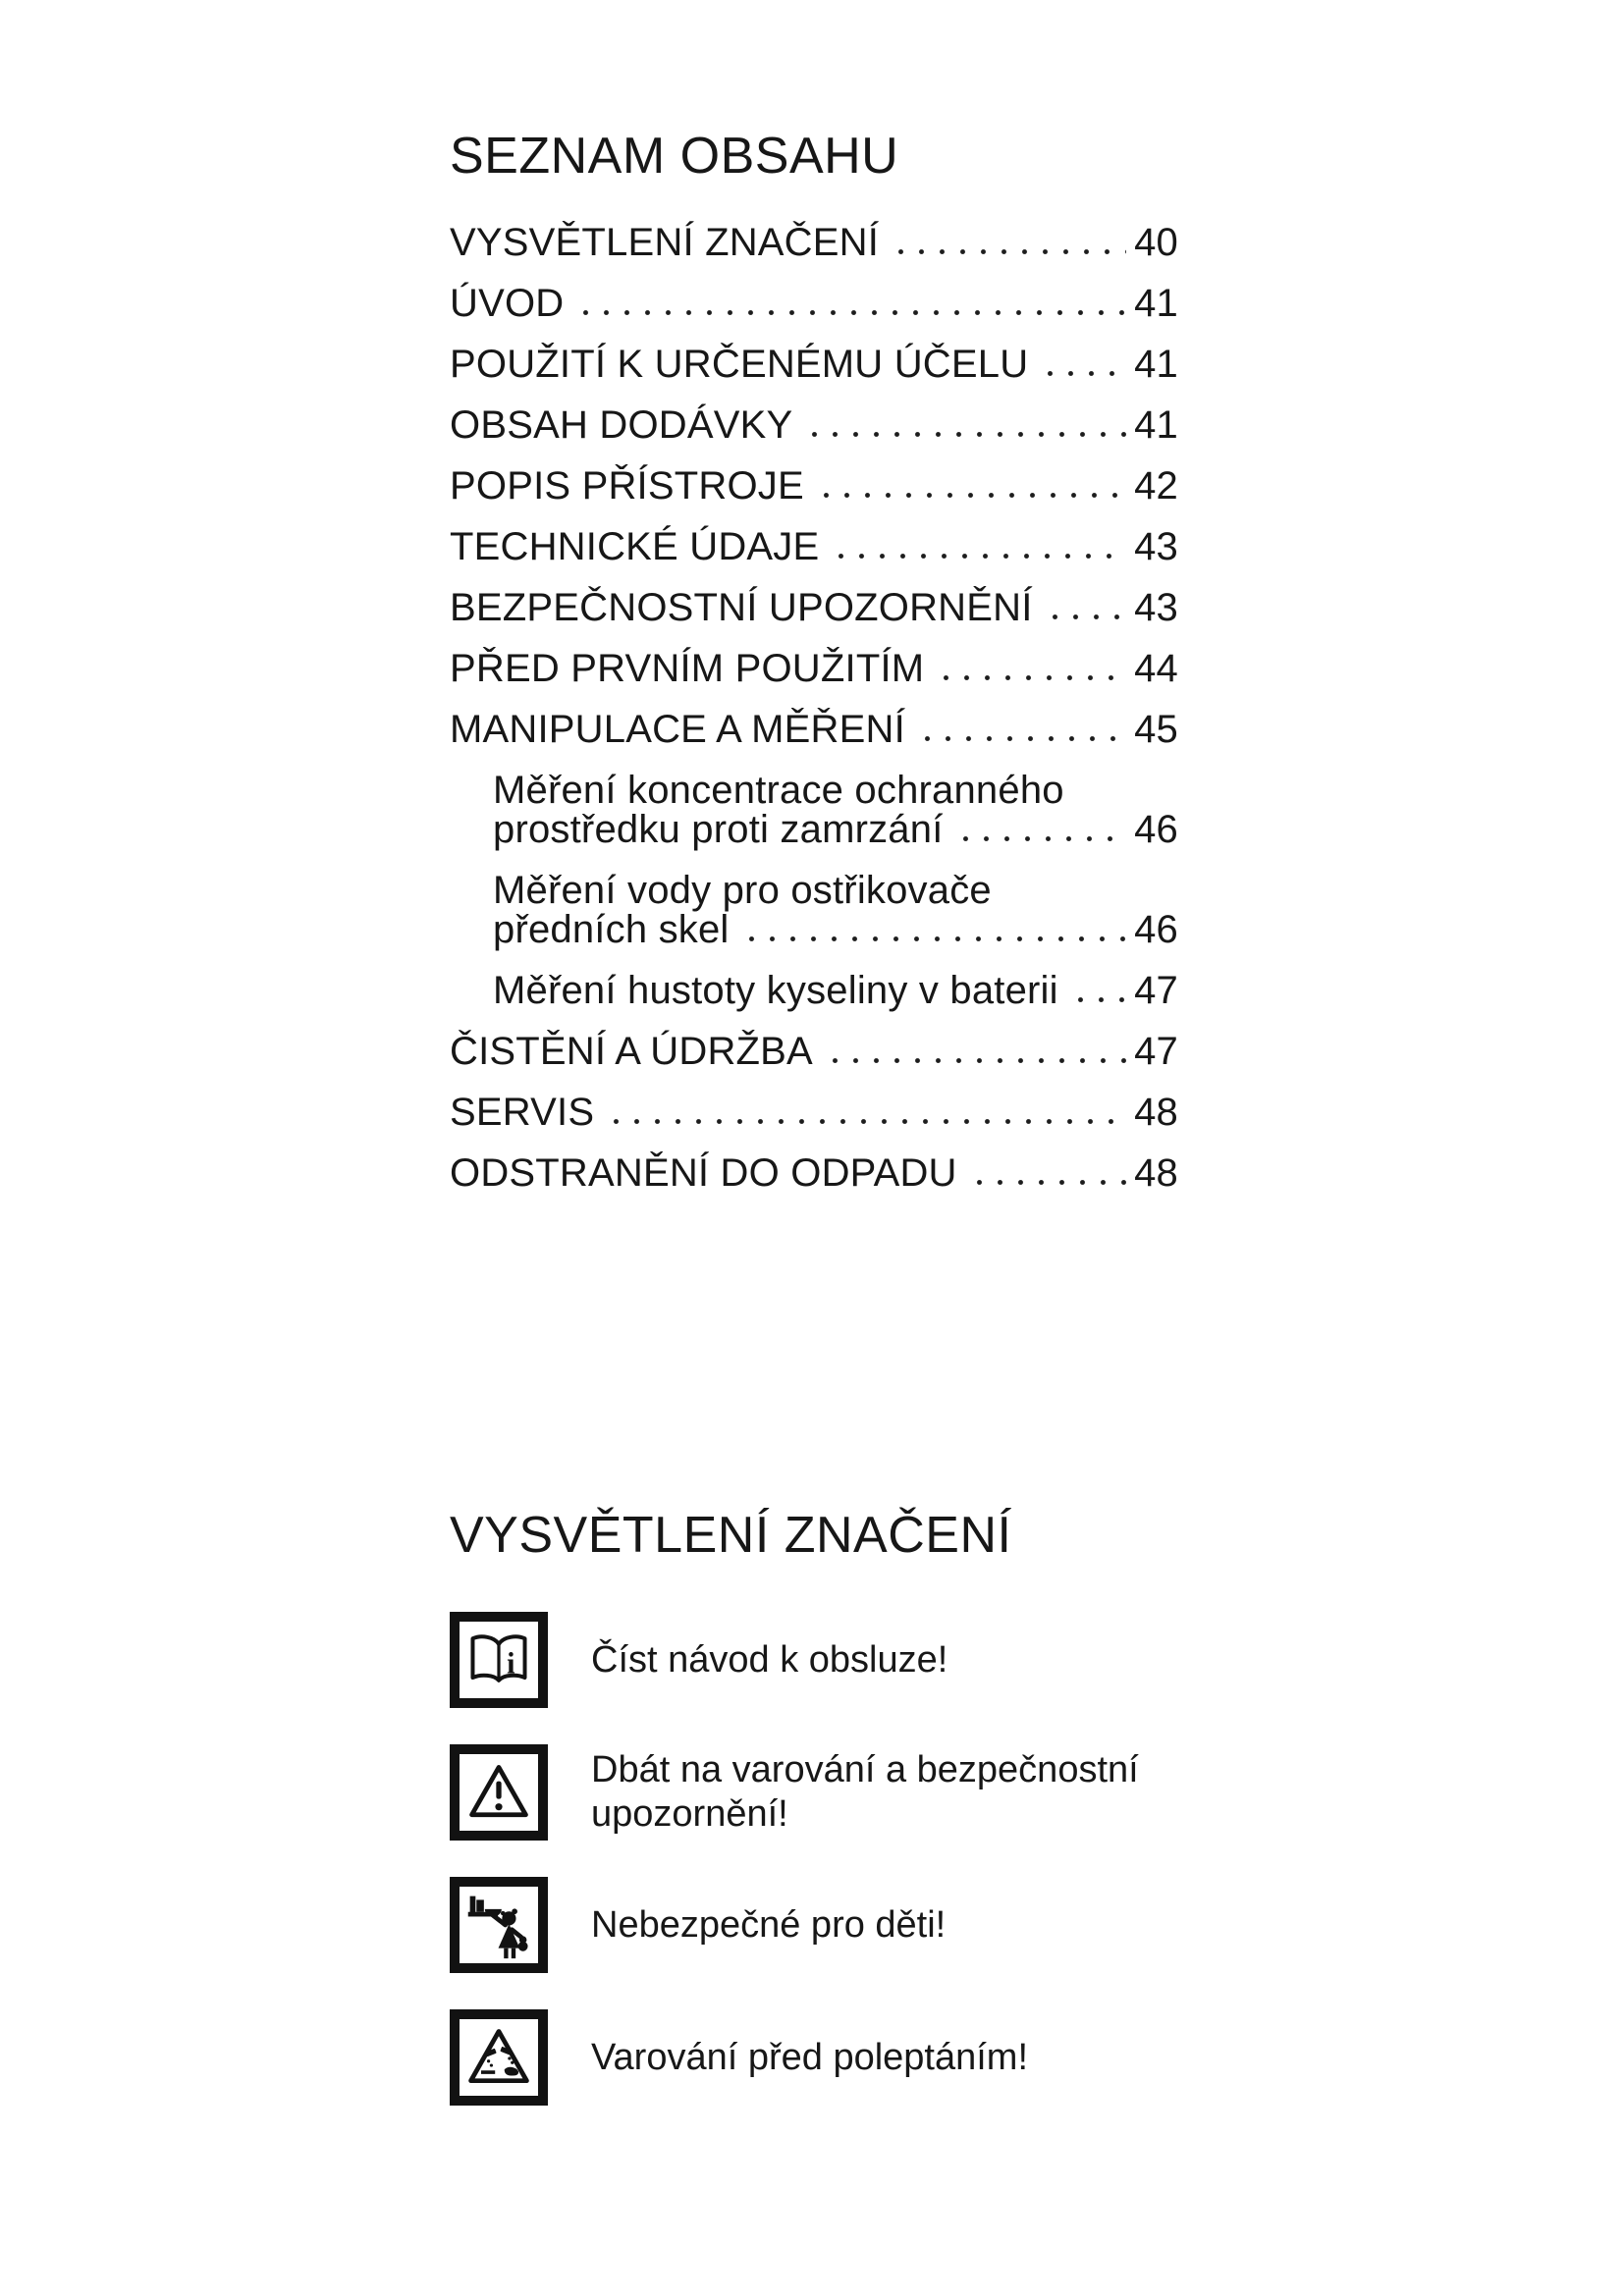 The width and height of the screenshot is (1624, 2296). I want to click on symbol-caption: Nebezpečné pro děti!, so click(768, 1925).